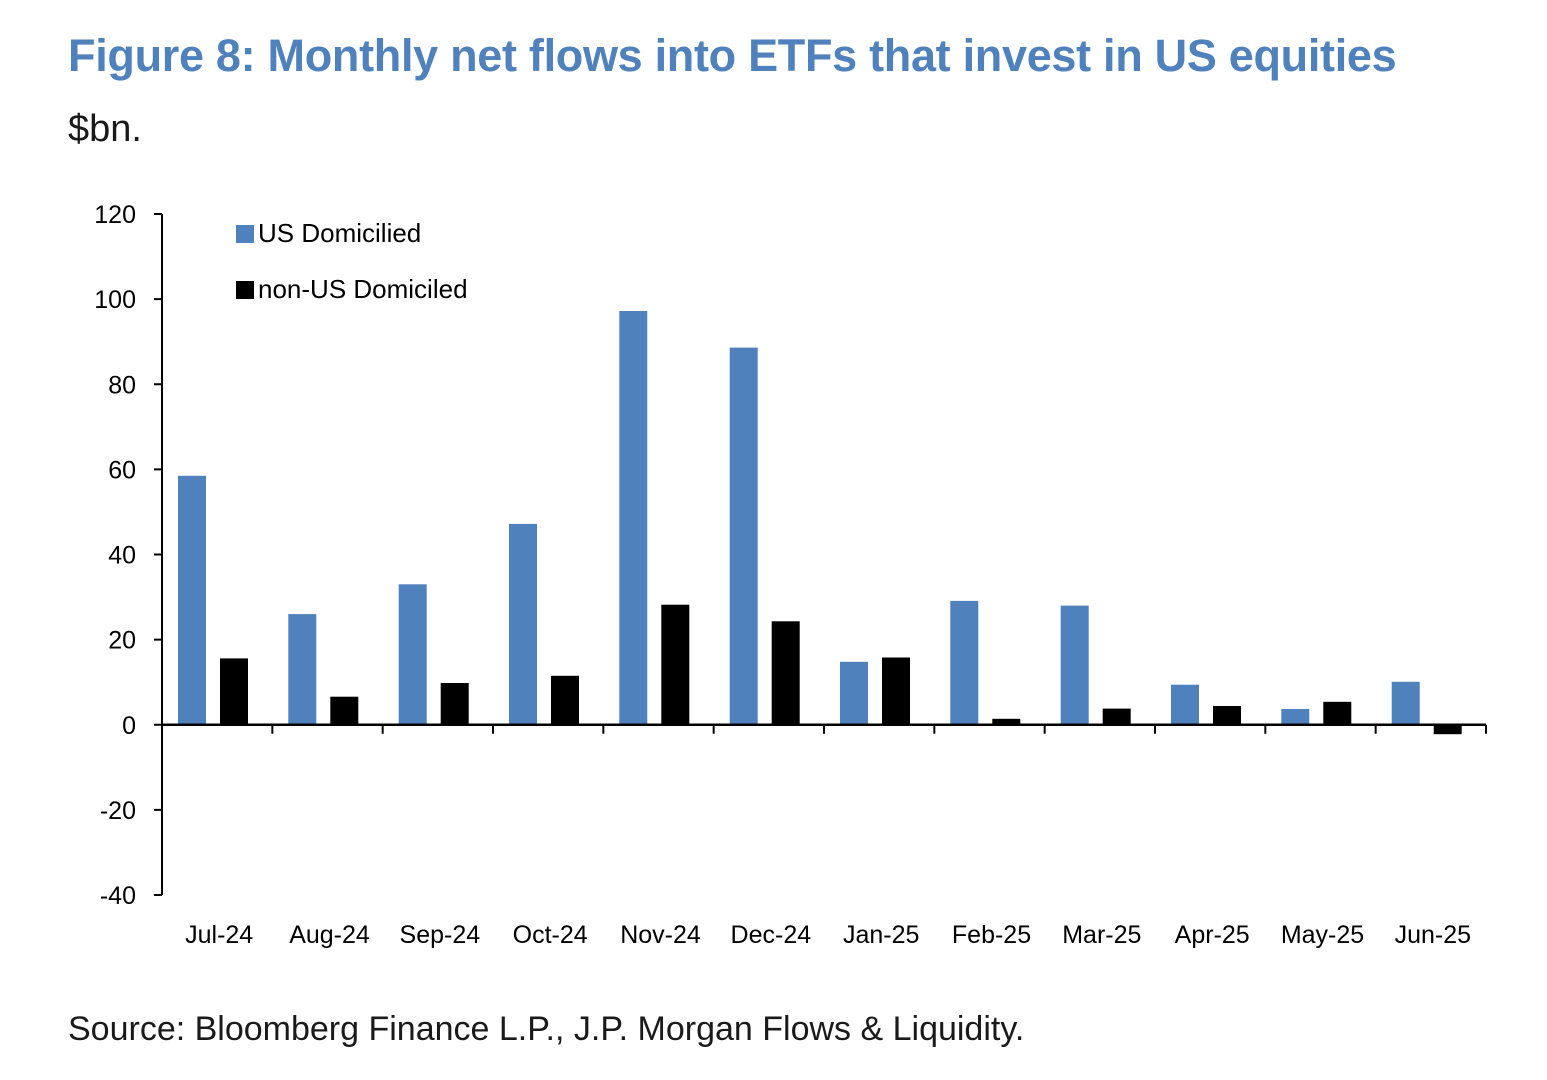 The width and height of the screenshot is (1547, 1080). What do you see at coordinates (352, 261) in the screenshot?
I see `legend: US Domicilied non-US Domiciled` at bounding box center [352, 261].